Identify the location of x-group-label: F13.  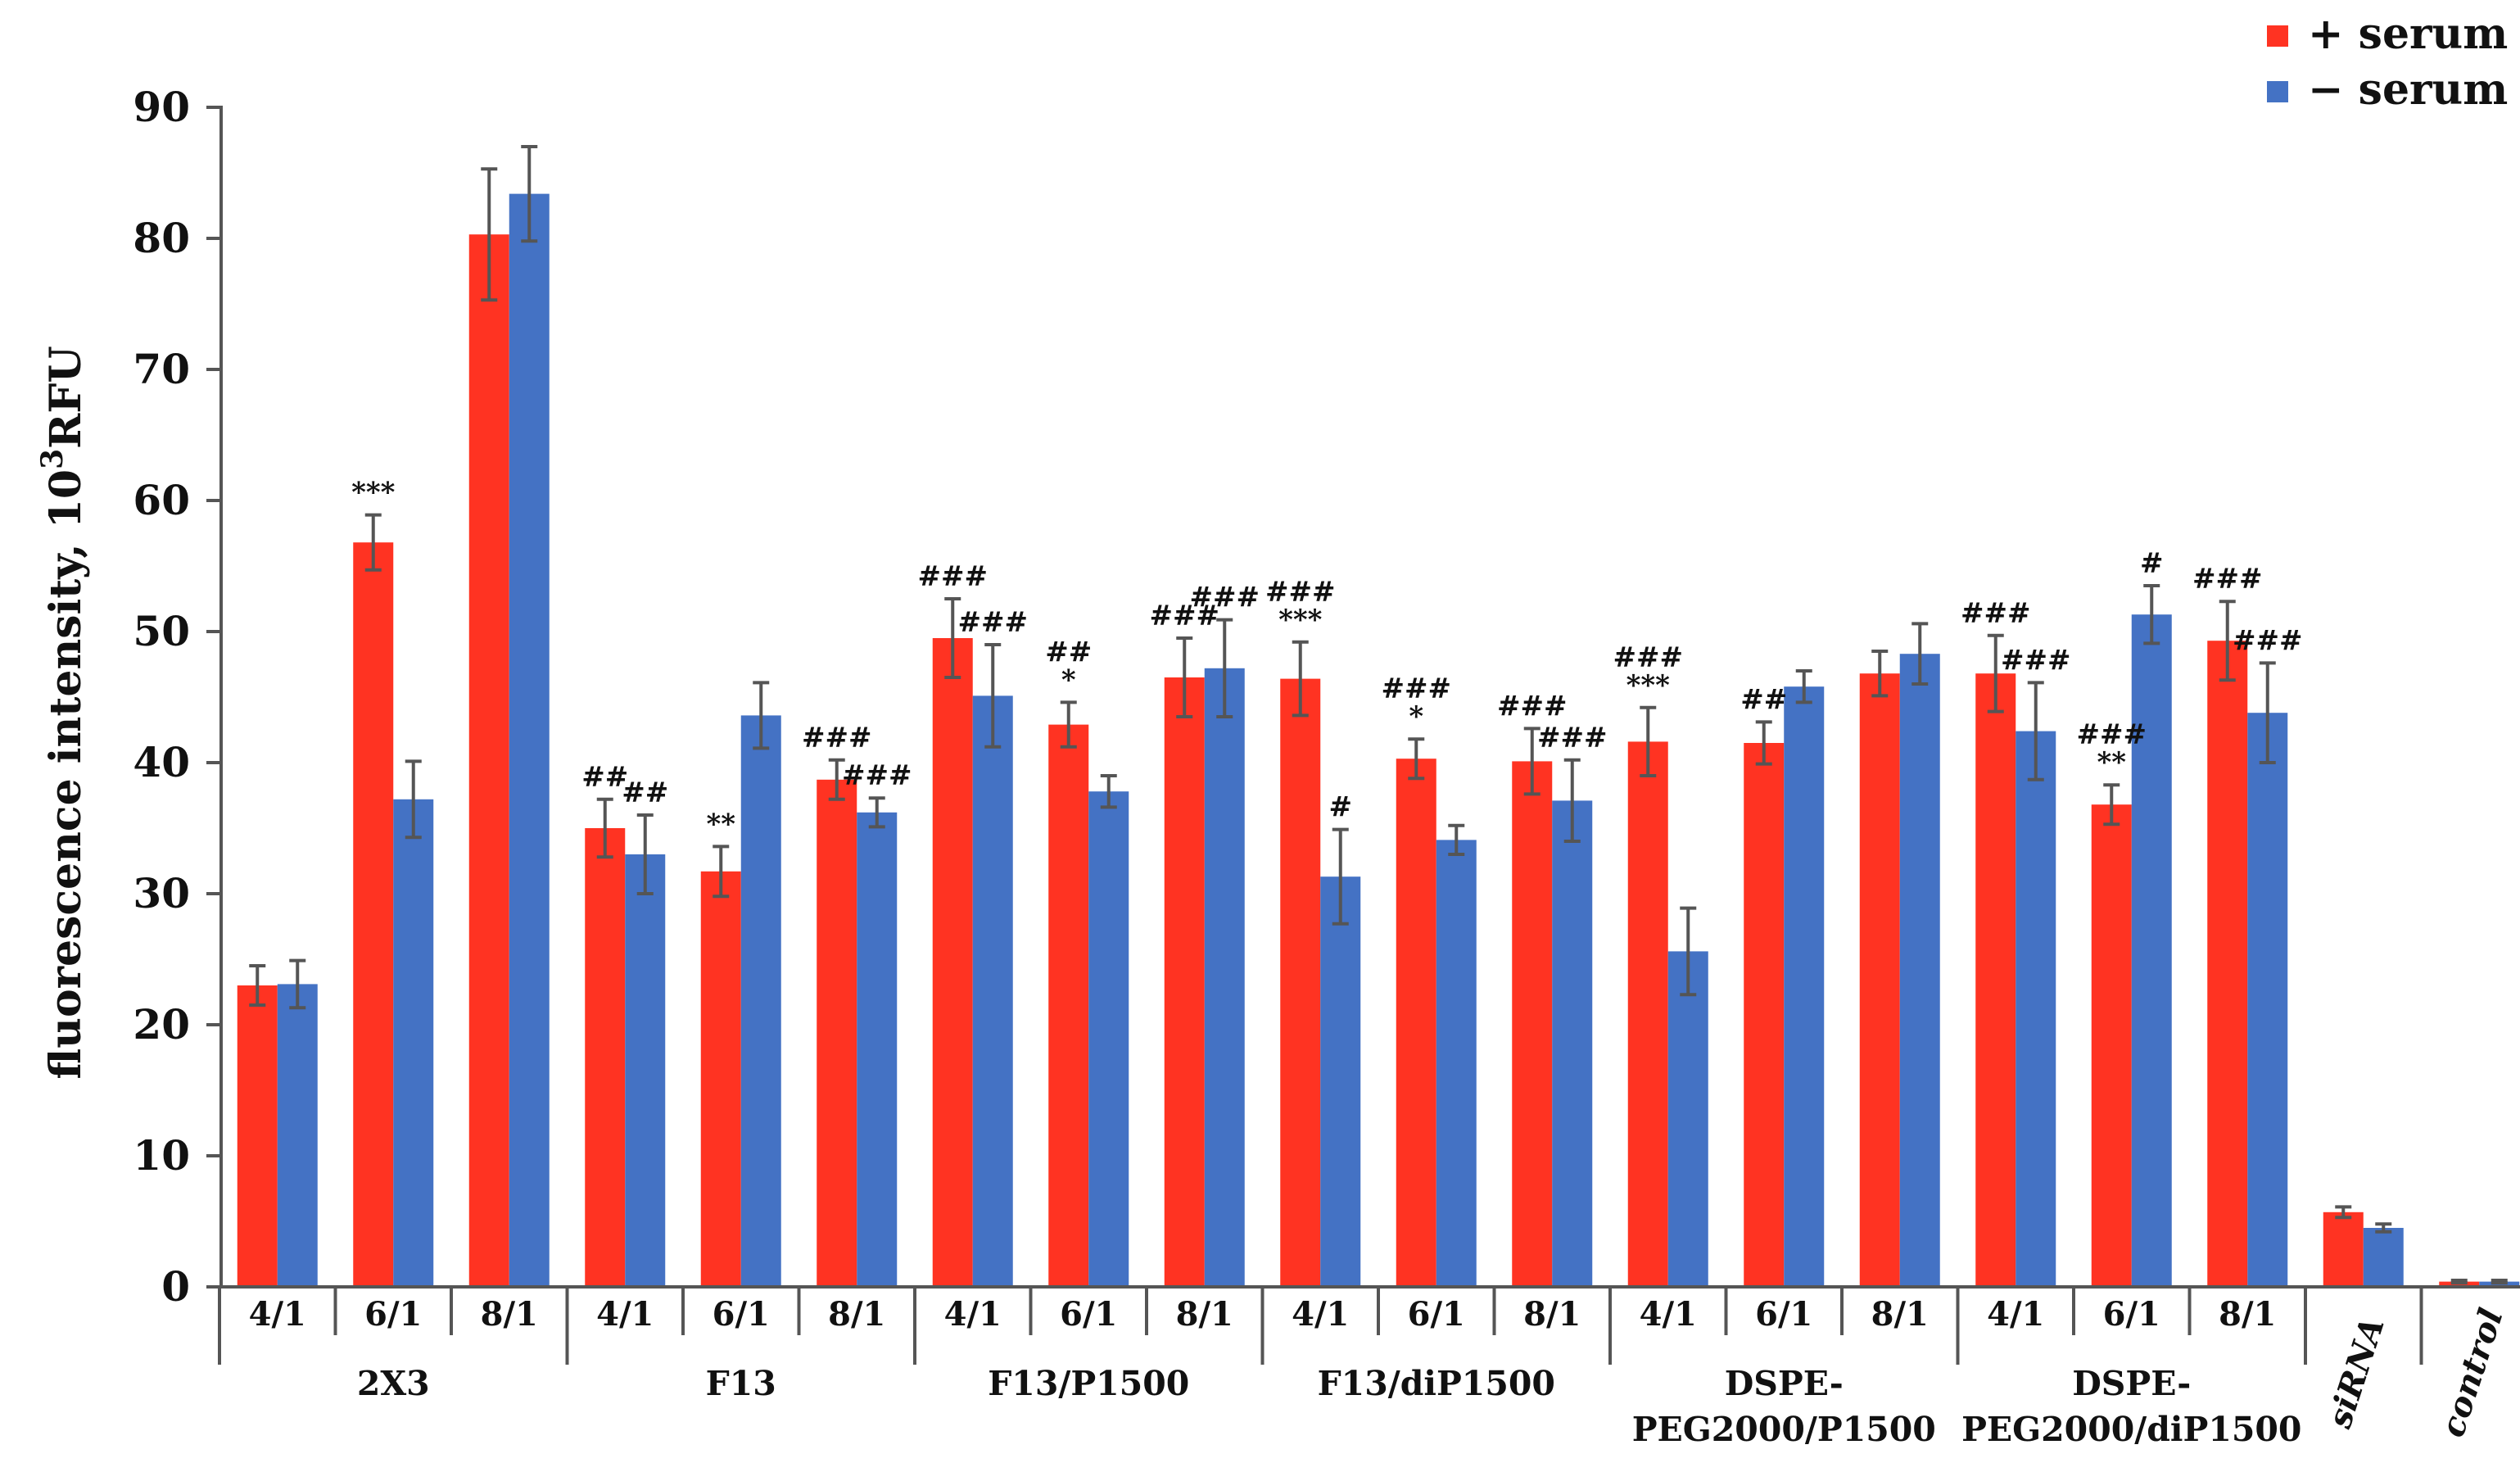
(741, 1383).